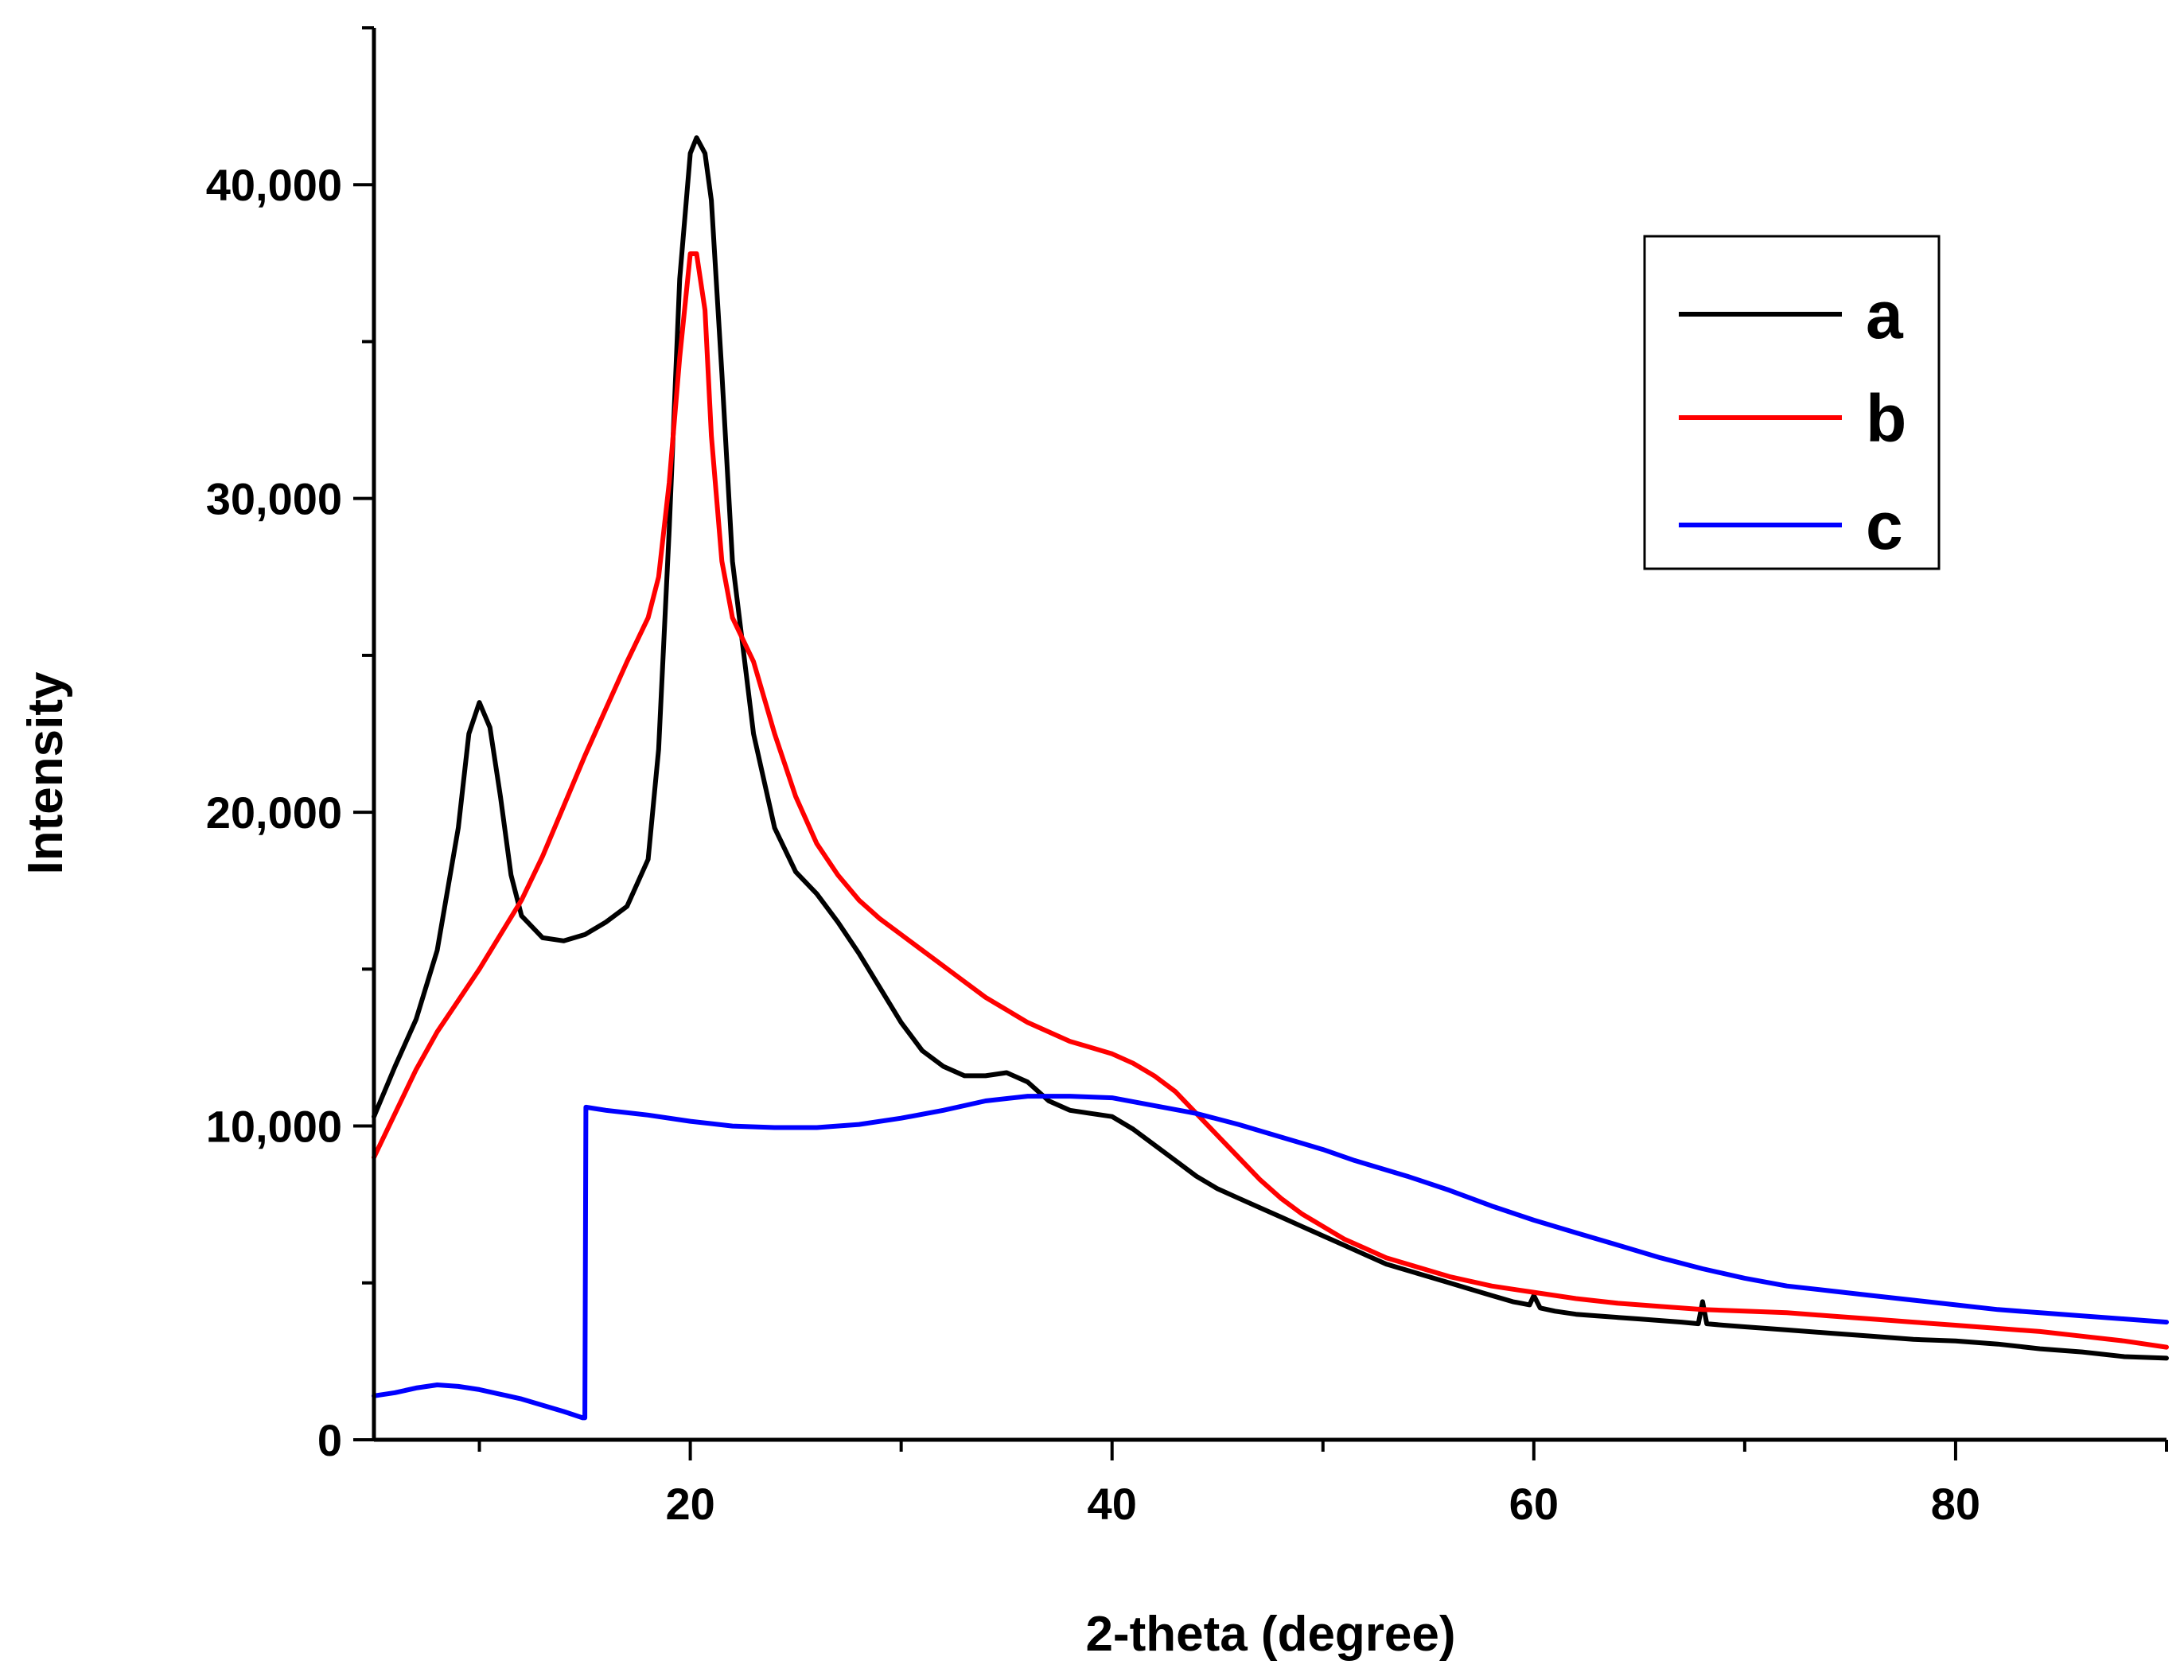 This screenshot has width=2184, height=1680. What do you see at coordinates (1955, 1504) in the screenshot?
I see `x-tick-label: 80` at bounding box center [1955, 1504].